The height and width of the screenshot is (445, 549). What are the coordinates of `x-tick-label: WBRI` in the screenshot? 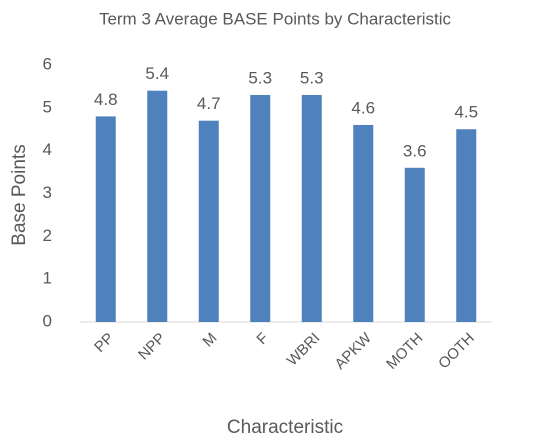 It's located at (304, 350).